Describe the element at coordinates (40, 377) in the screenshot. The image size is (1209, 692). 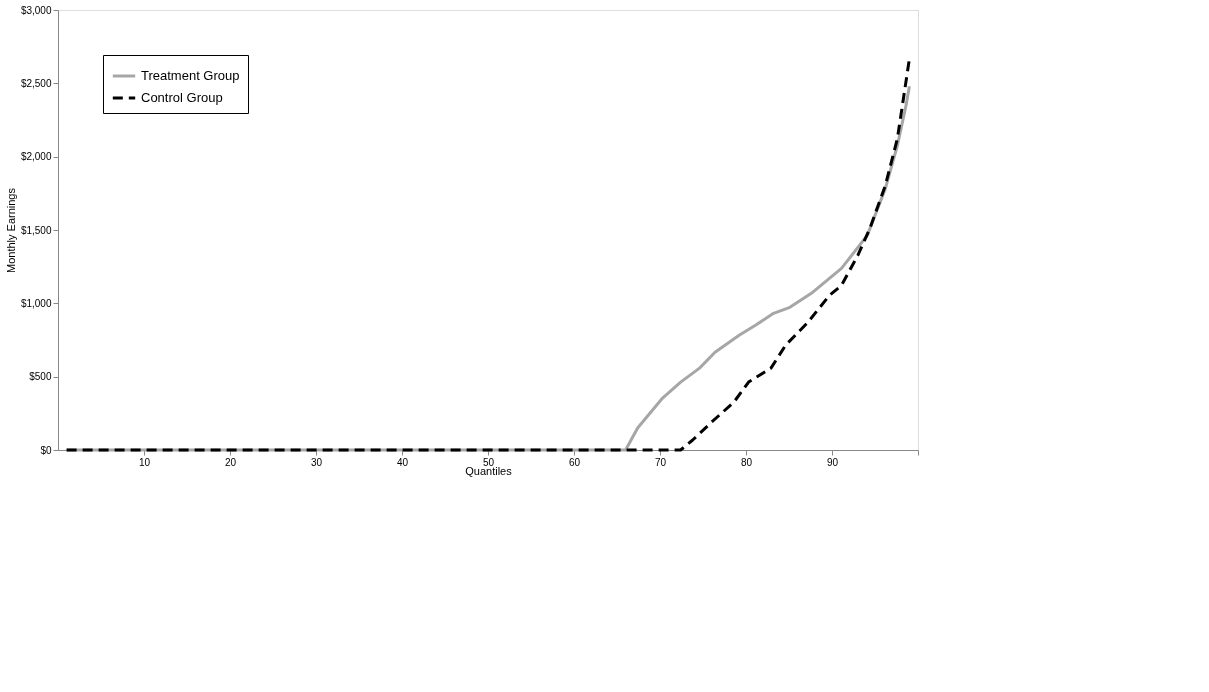
I see `y-tick-label: $500` at that location.